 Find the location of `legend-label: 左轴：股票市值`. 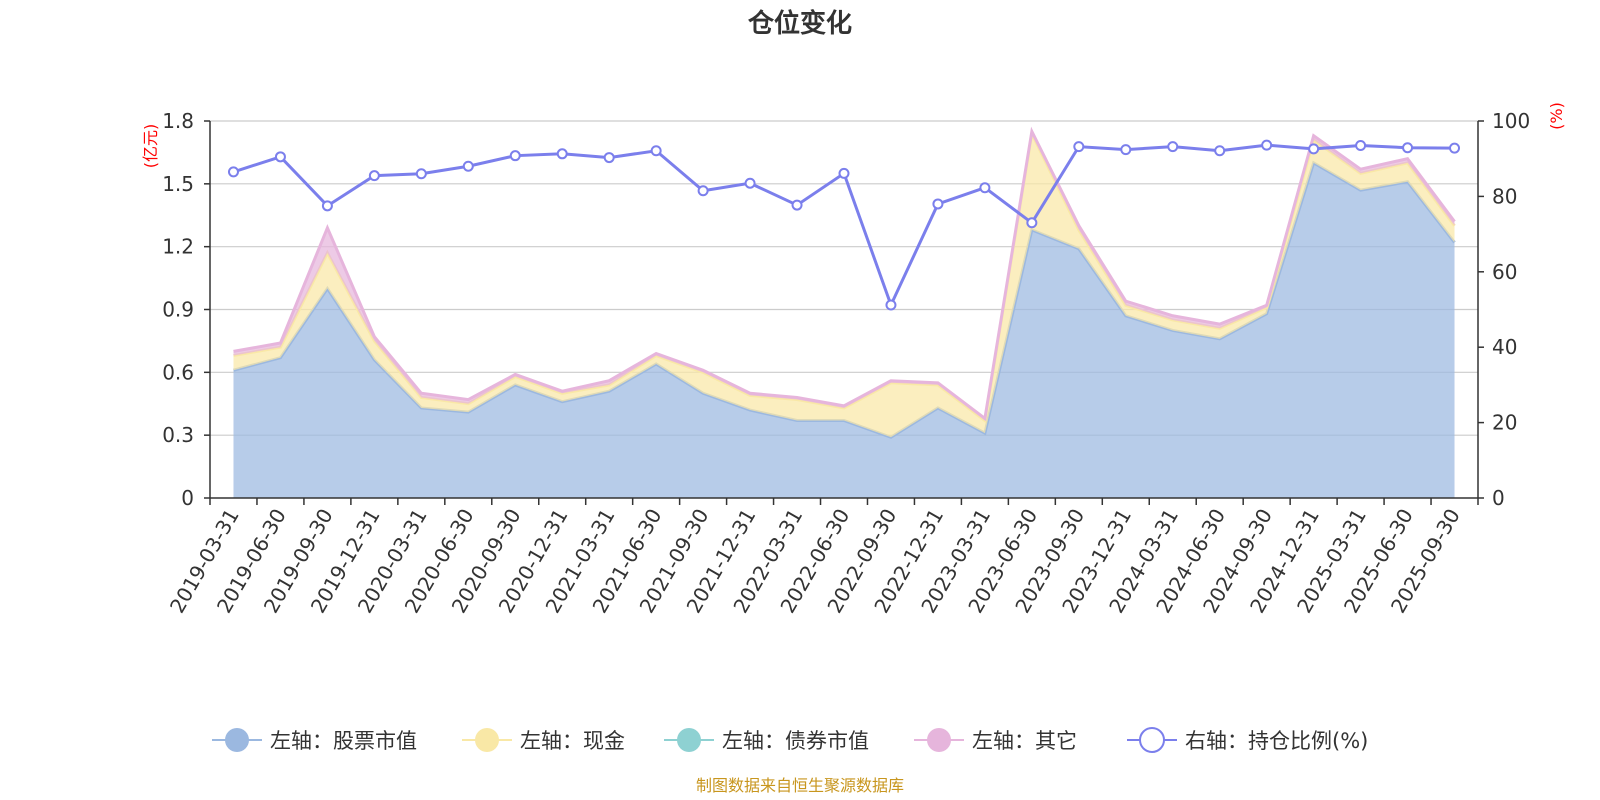

legend-label: 左轴：股票市值 is located at coordinates (343, 741).